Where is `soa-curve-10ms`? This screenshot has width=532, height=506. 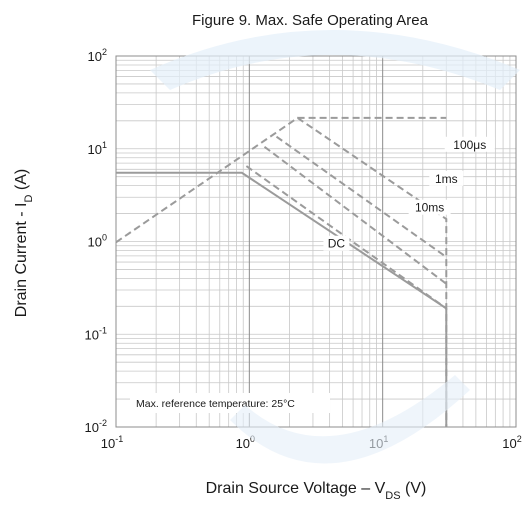
soa-curve-10ms is located at coordinates (355, 215).